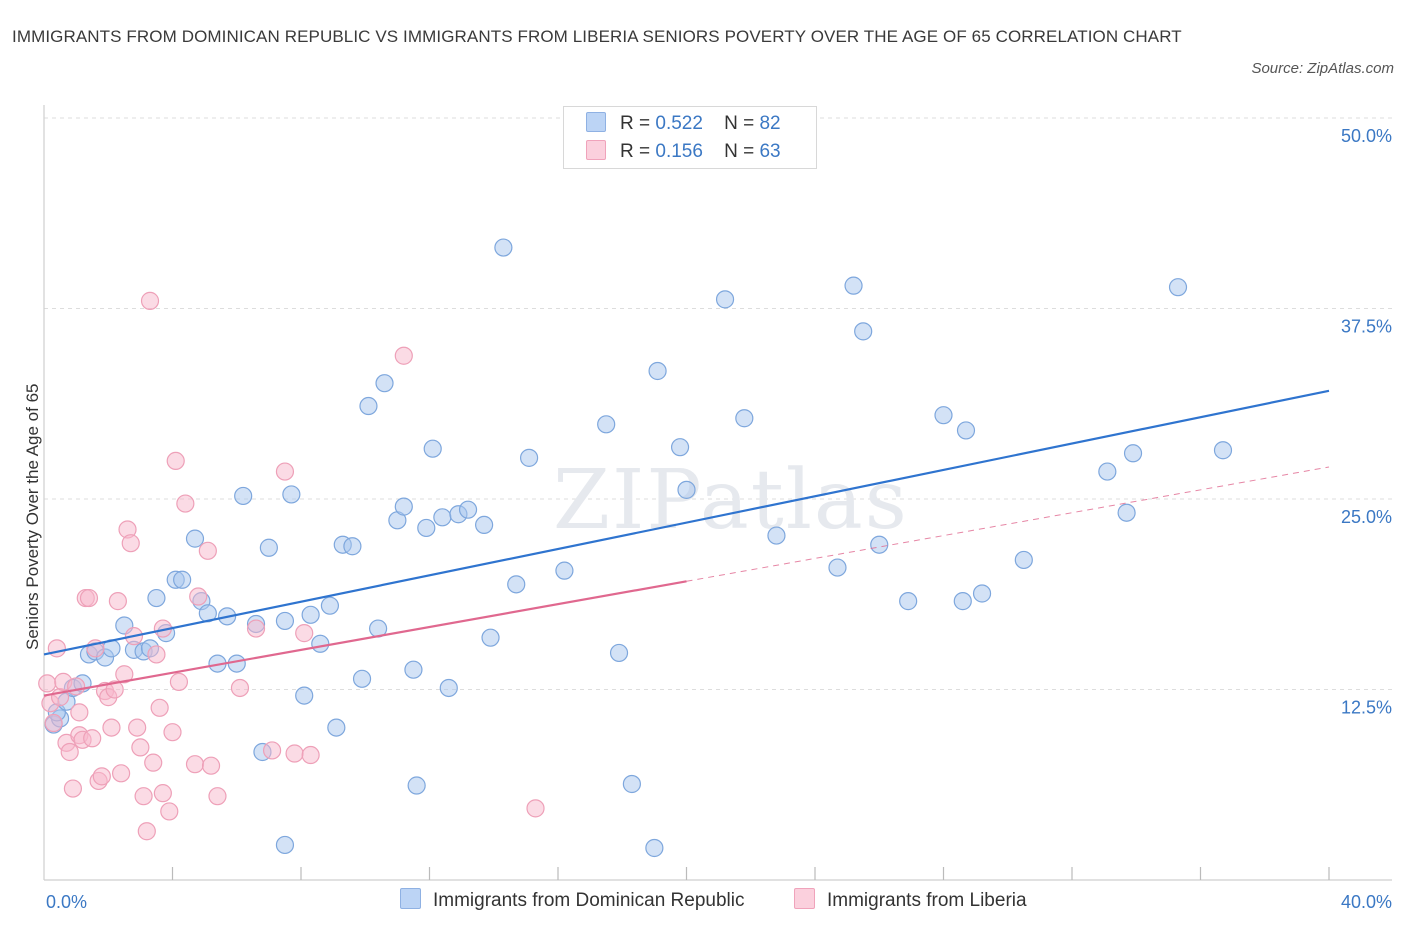  I want to click on legend-r-value: 0.522, so click(679, 123).